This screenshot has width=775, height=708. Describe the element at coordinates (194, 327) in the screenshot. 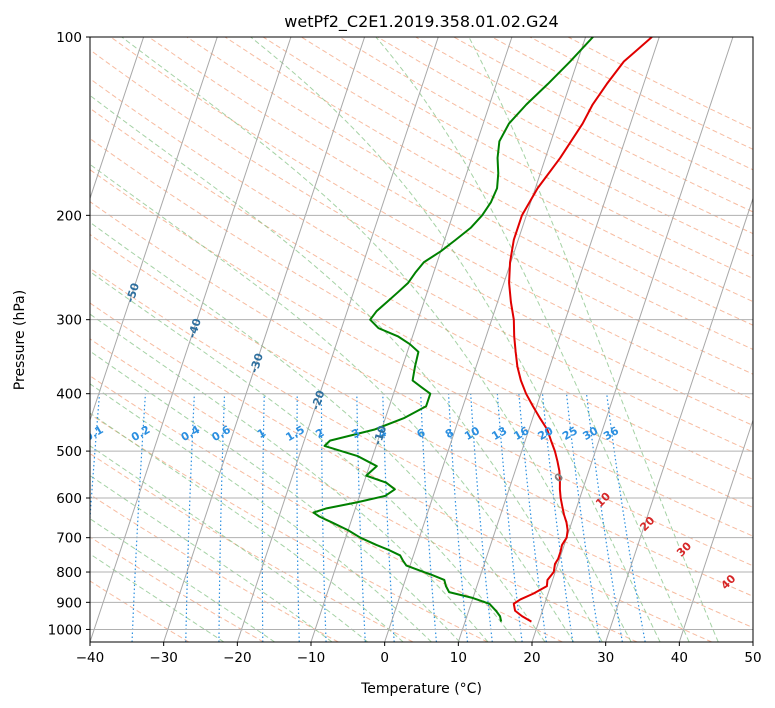

I see `isotherm-label: -40` at that location.